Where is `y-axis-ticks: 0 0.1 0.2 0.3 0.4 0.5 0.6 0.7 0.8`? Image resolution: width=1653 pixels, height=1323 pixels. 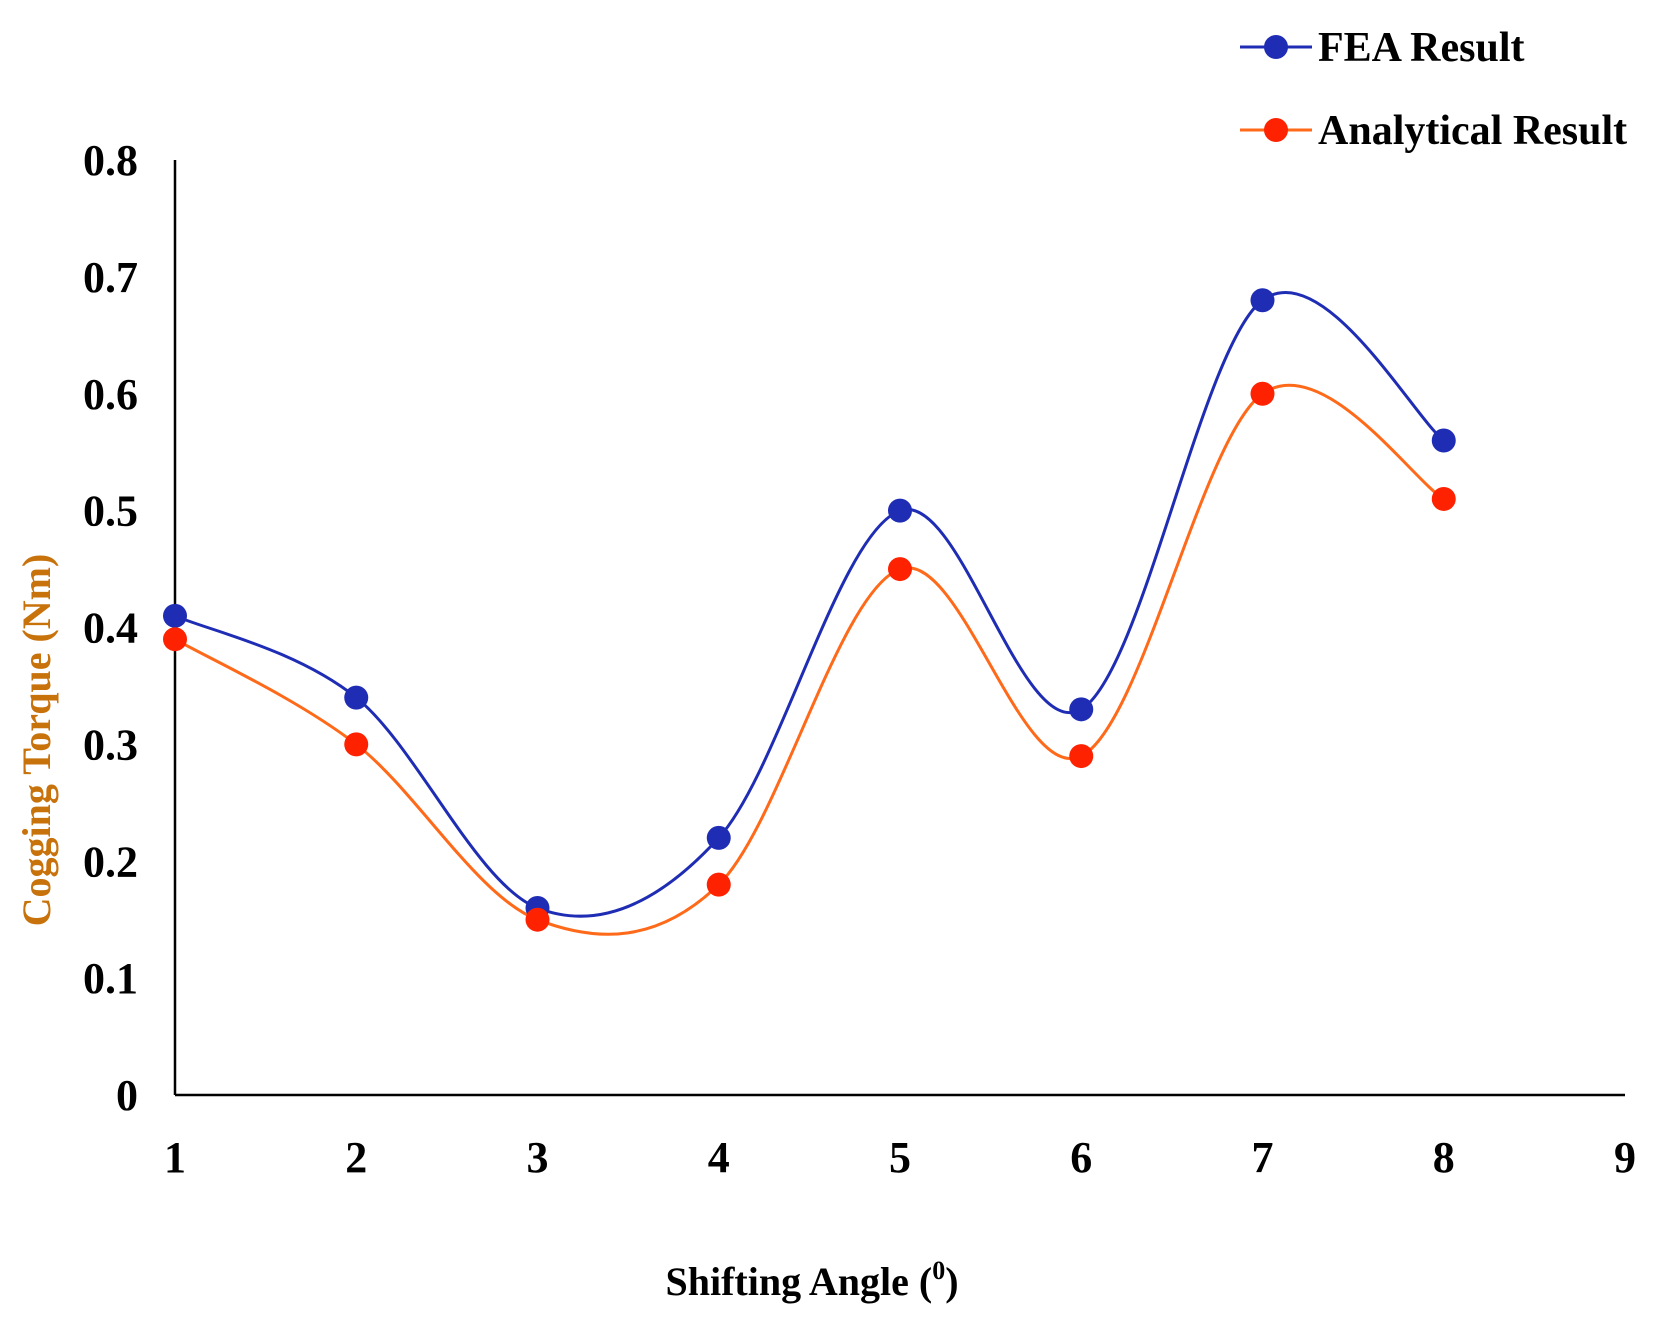
y-axis-ticks: 0 0.1 0.2 0.3 0.4 0.5 0.6 0.7 0.8 is located at coordinates (110, 628).